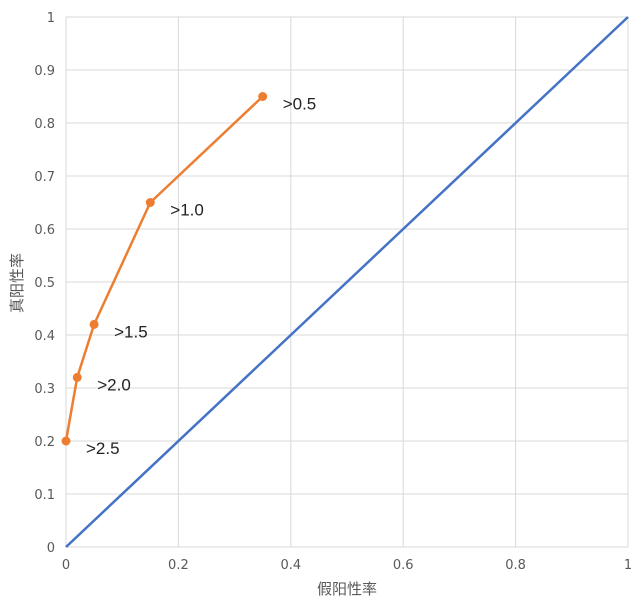 The image size is (640, 607). Describe the element at coordinates (51, 18) in the screenshot. I see `y-tick-label: 1` at that location.